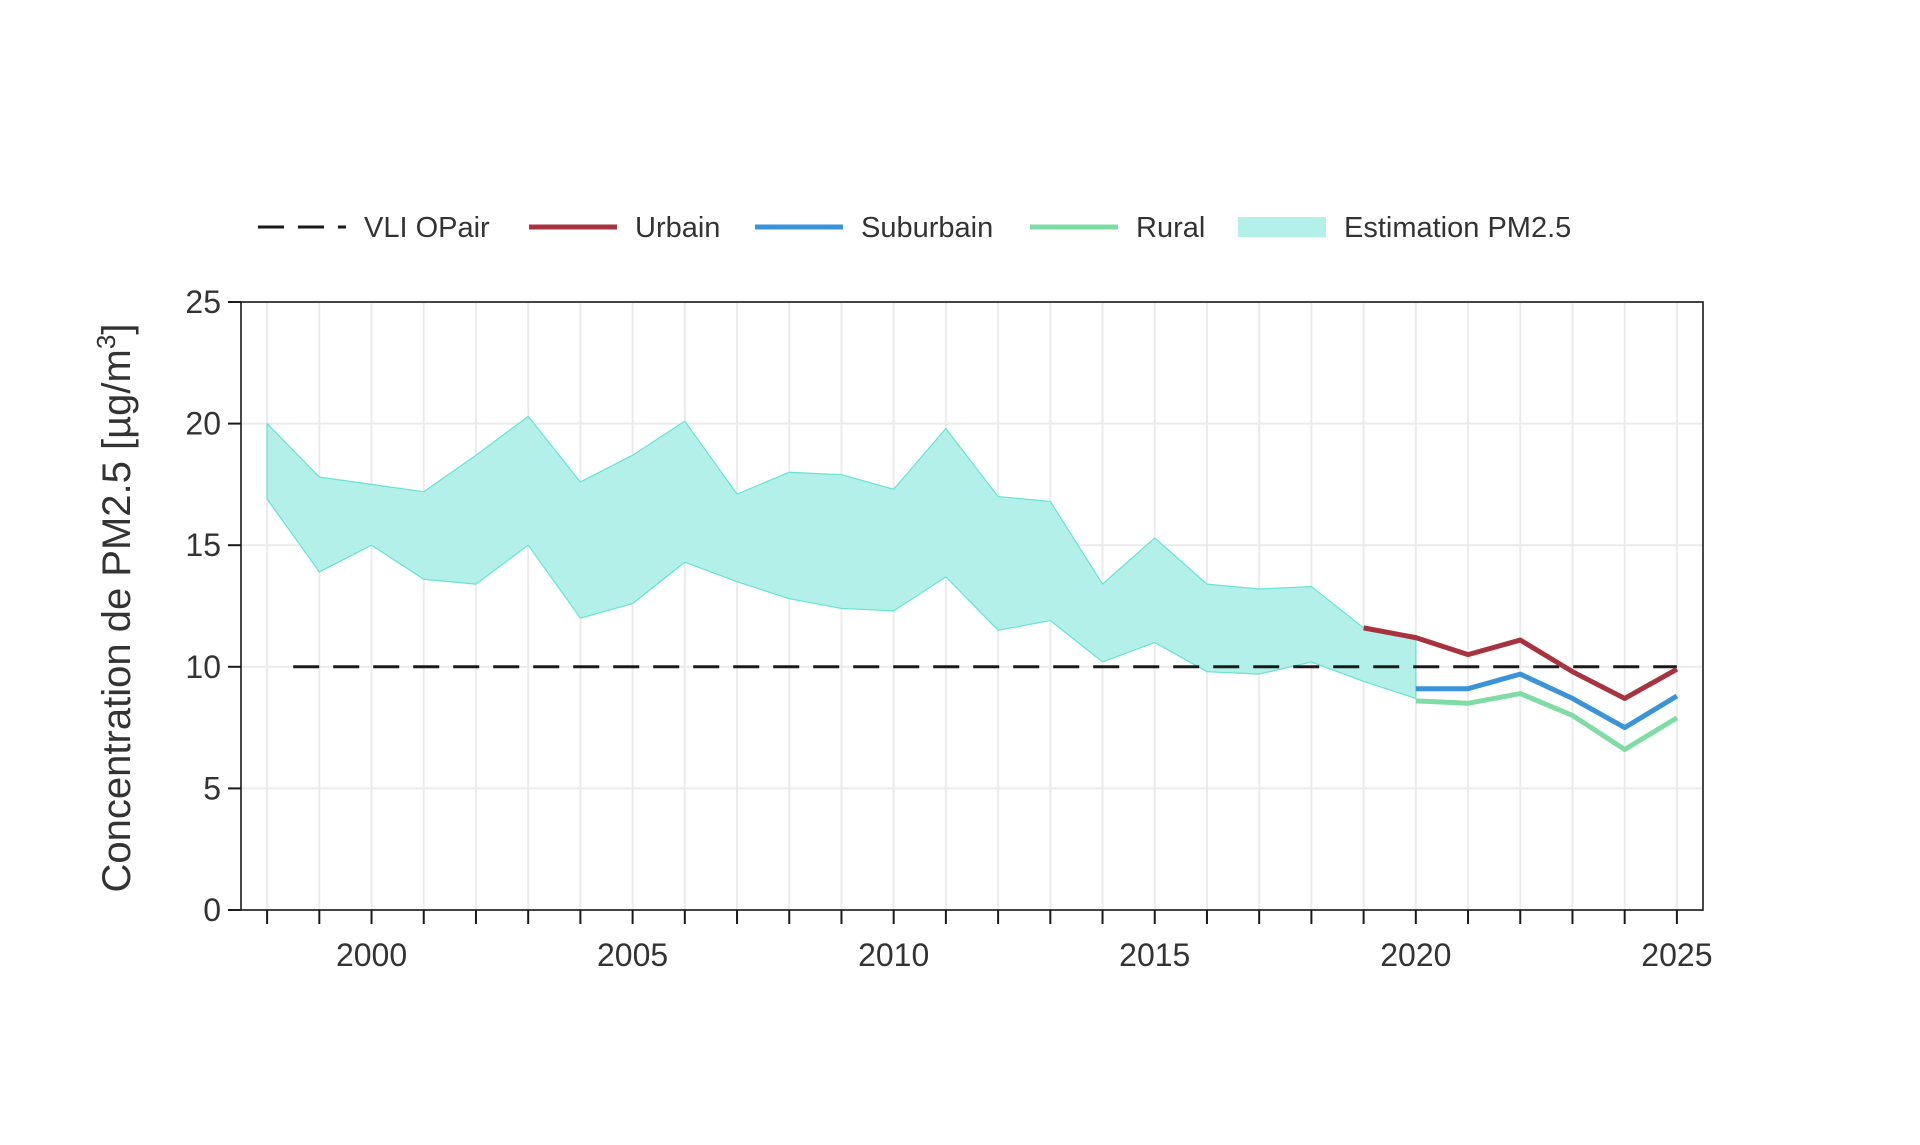  What do you see at coordinates (624, 228) in the screenshot?
I see `legend-item-urbain: Urbain` at bounding box center [624, 228].